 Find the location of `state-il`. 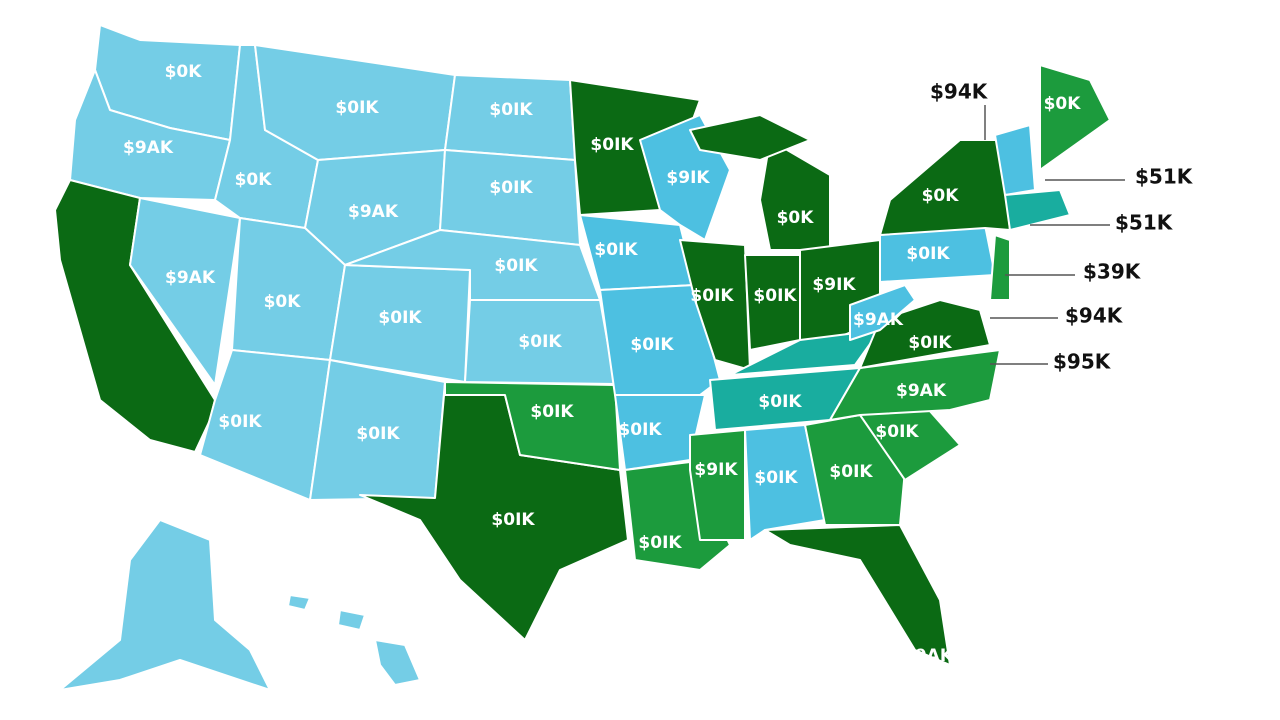

state-il is located at coordinates (715, 305).